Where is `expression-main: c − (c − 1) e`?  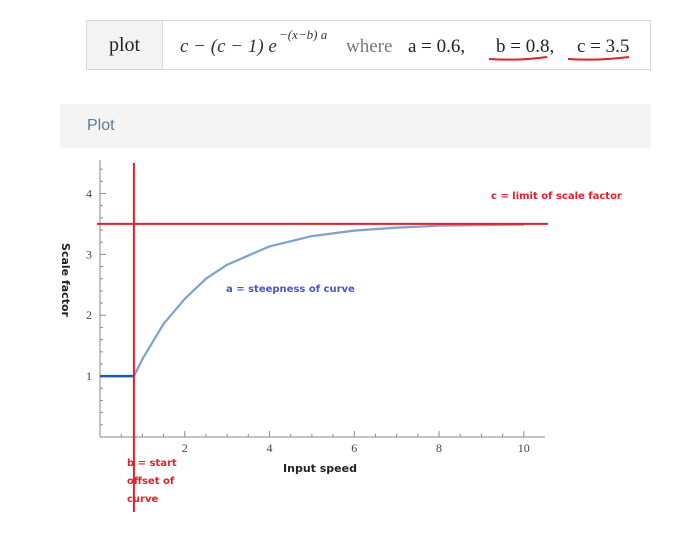
expression-main: c − (c − 1) e is located at coordinates (228, 46).